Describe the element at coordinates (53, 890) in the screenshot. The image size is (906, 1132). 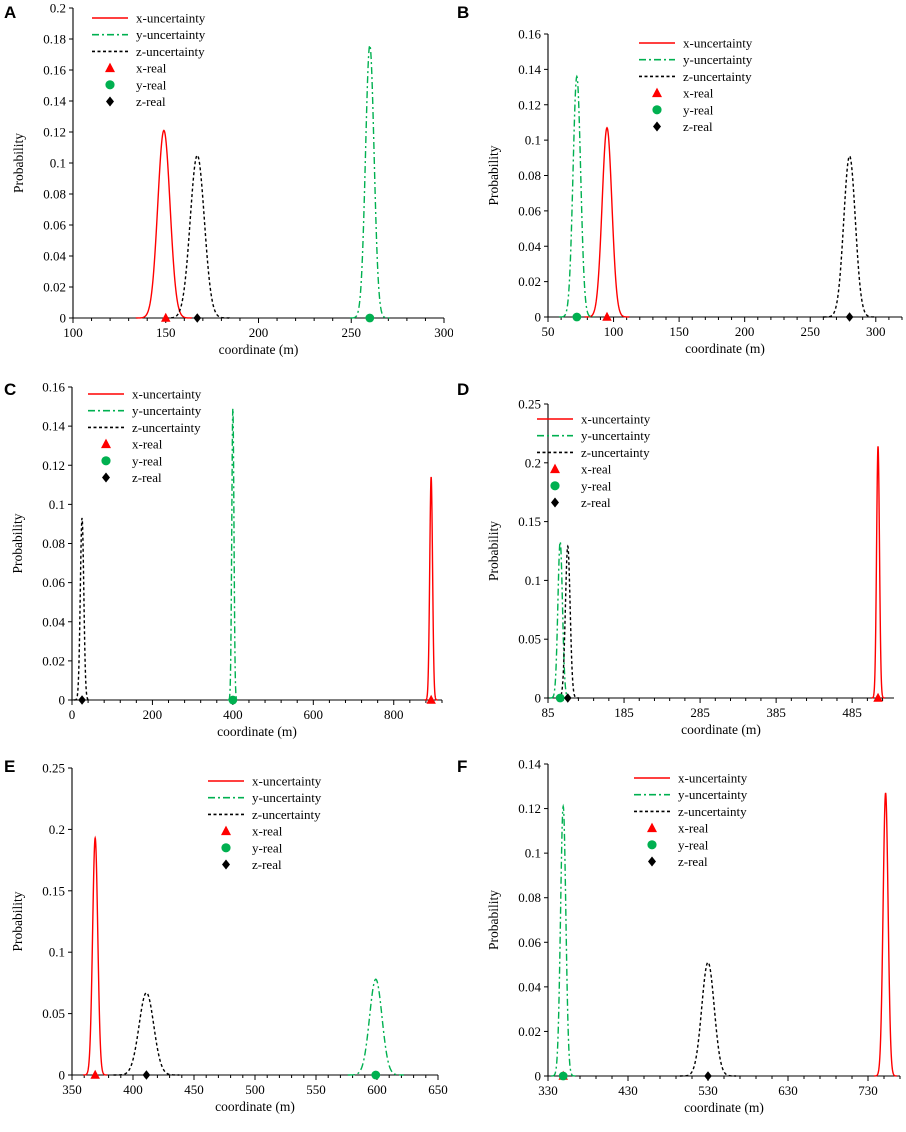
I see `y-tick-label: 0.15` at that location.